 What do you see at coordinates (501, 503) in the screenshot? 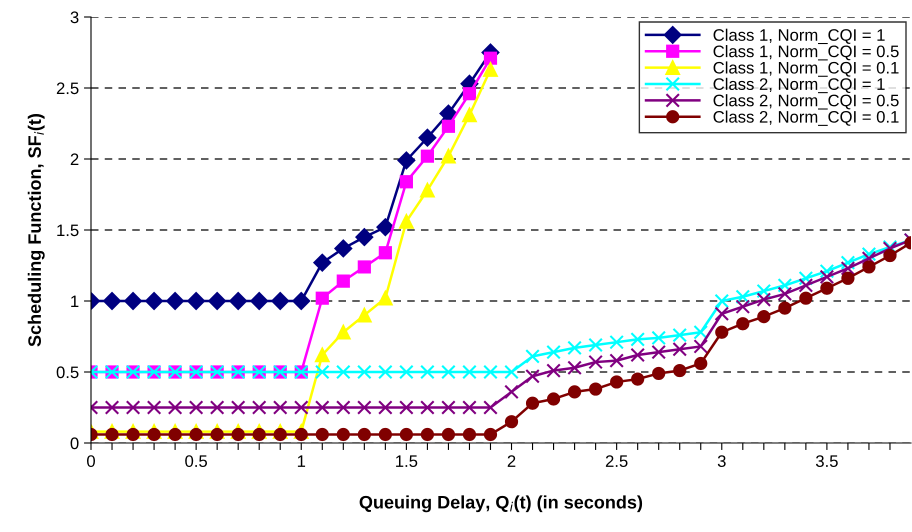
I see `x-axis-title: Queuing Delay, Q$_{i}$(t) (in seconds)` at bounding box center [501, 503].